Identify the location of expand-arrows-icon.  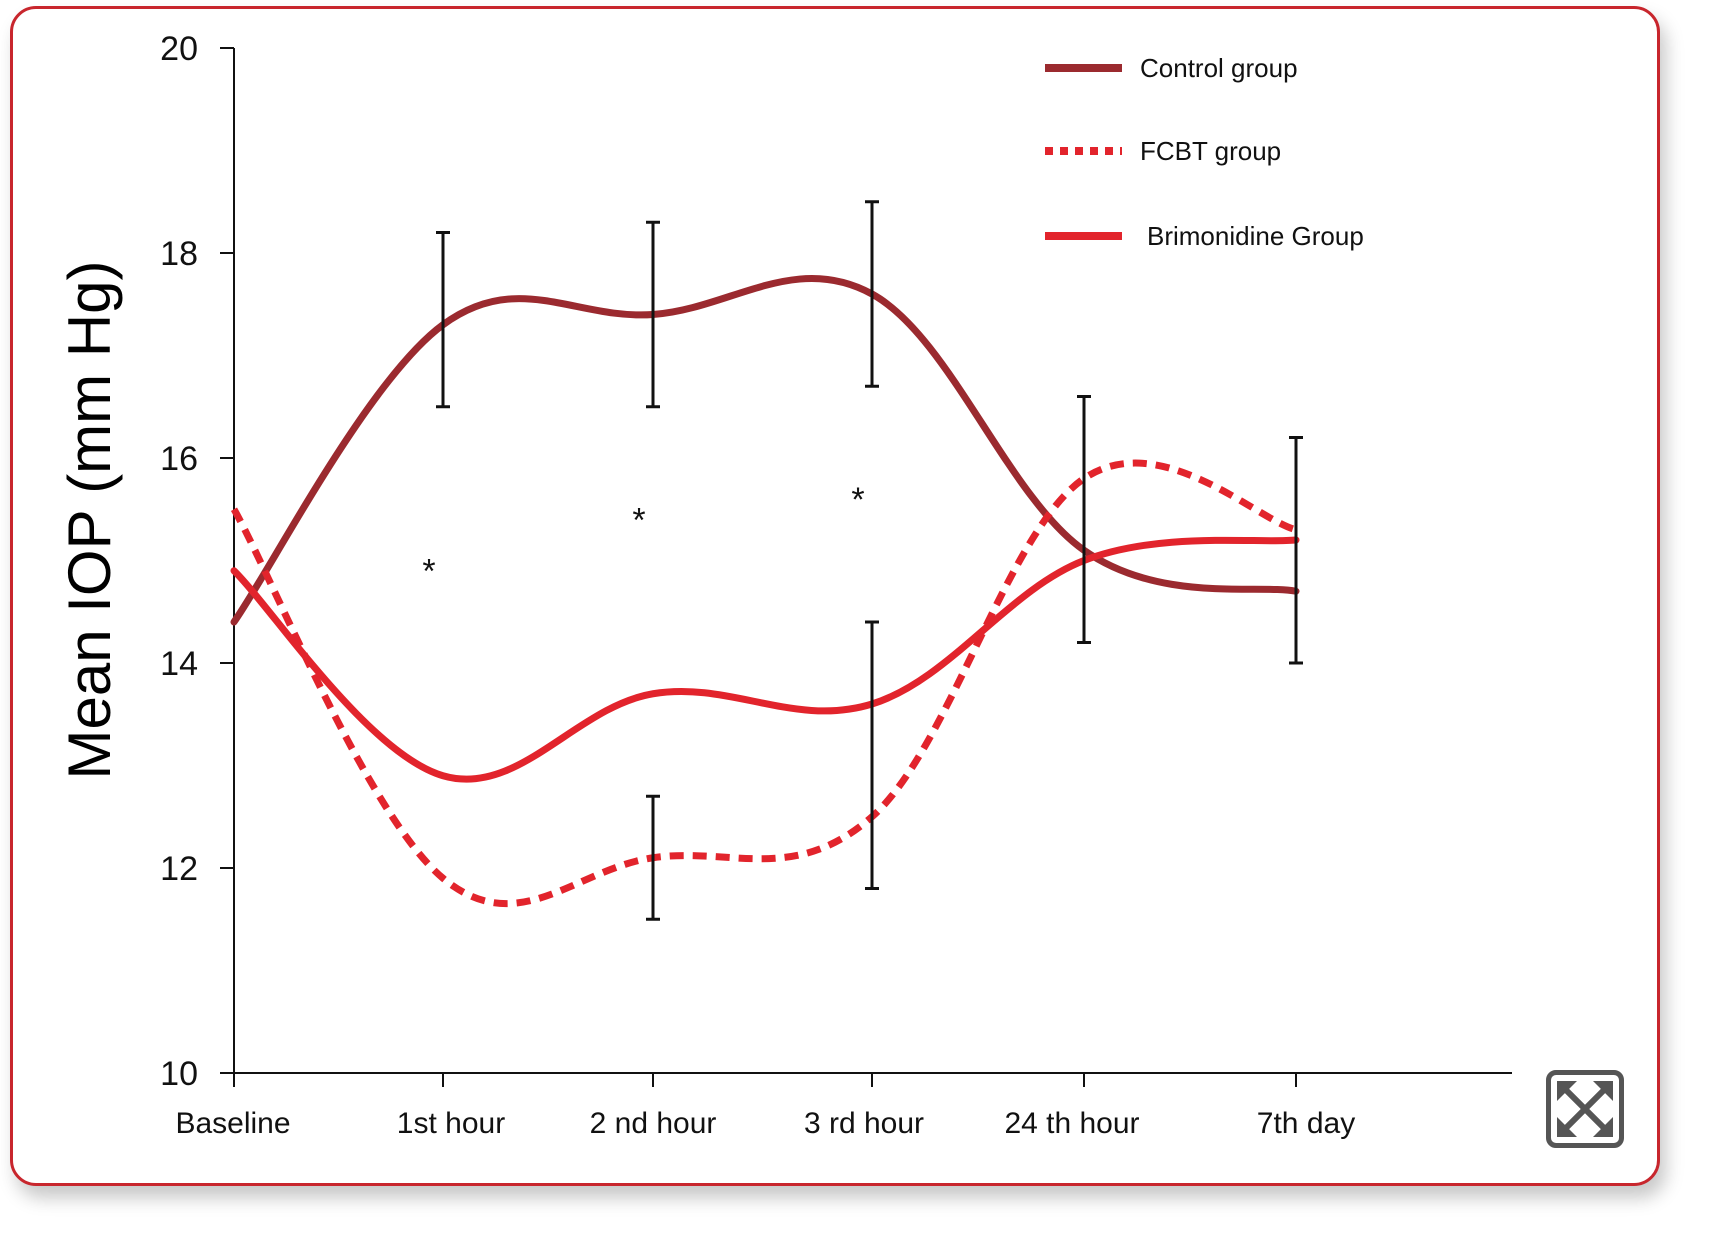
(1585, 1109).